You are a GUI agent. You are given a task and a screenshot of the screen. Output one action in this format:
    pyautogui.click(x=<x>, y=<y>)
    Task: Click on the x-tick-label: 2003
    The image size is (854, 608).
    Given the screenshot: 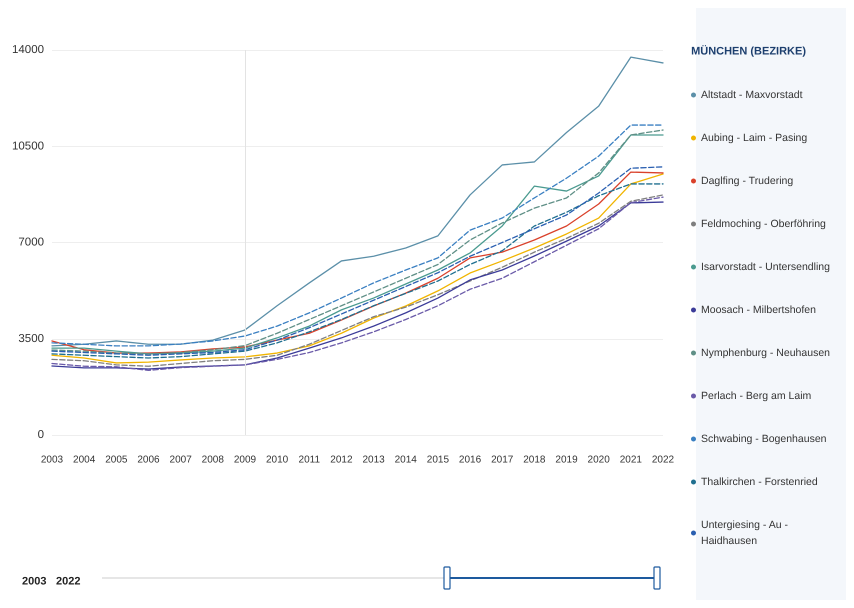 What is the action you would take?
    pyautogui.click(x=52, y=460)
    